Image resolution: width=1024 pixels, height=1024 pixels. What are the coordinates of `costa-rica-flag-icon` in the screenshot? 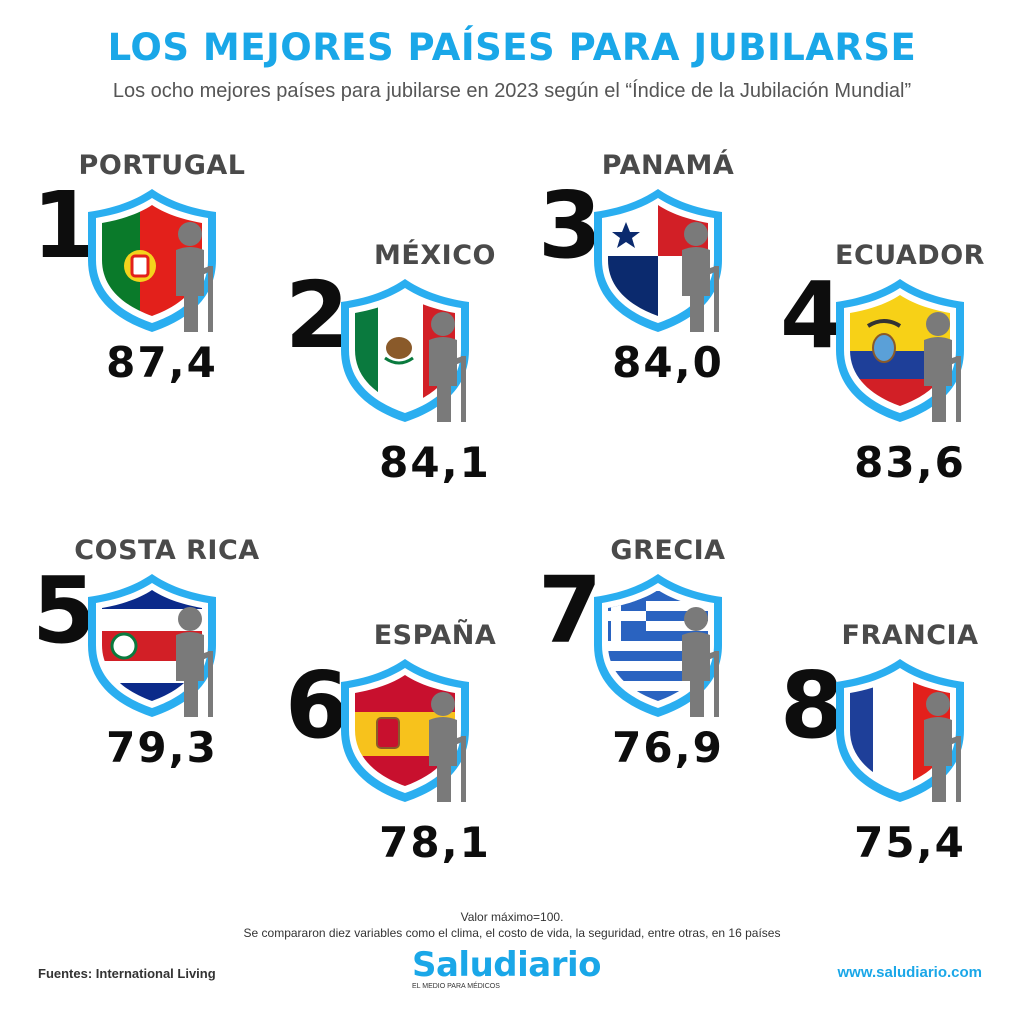 It's located at (152, 645).